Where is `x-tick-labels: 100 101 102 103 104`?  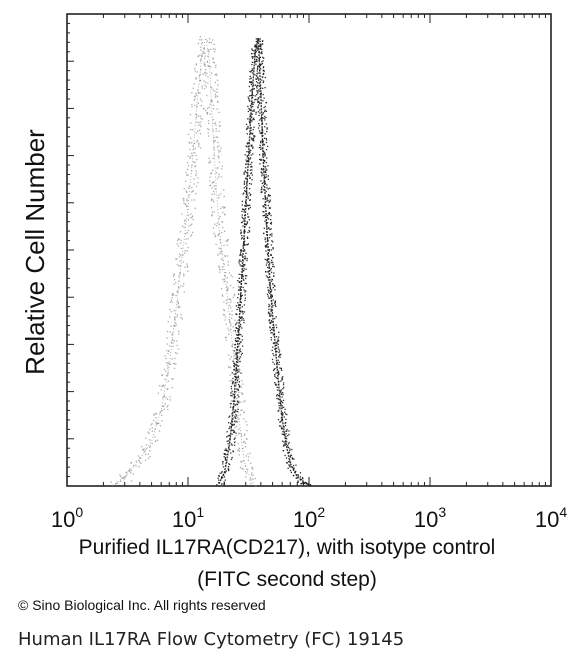 x-tick-labels: 100 101 102 103 104 is located at coordinates (309, 518).